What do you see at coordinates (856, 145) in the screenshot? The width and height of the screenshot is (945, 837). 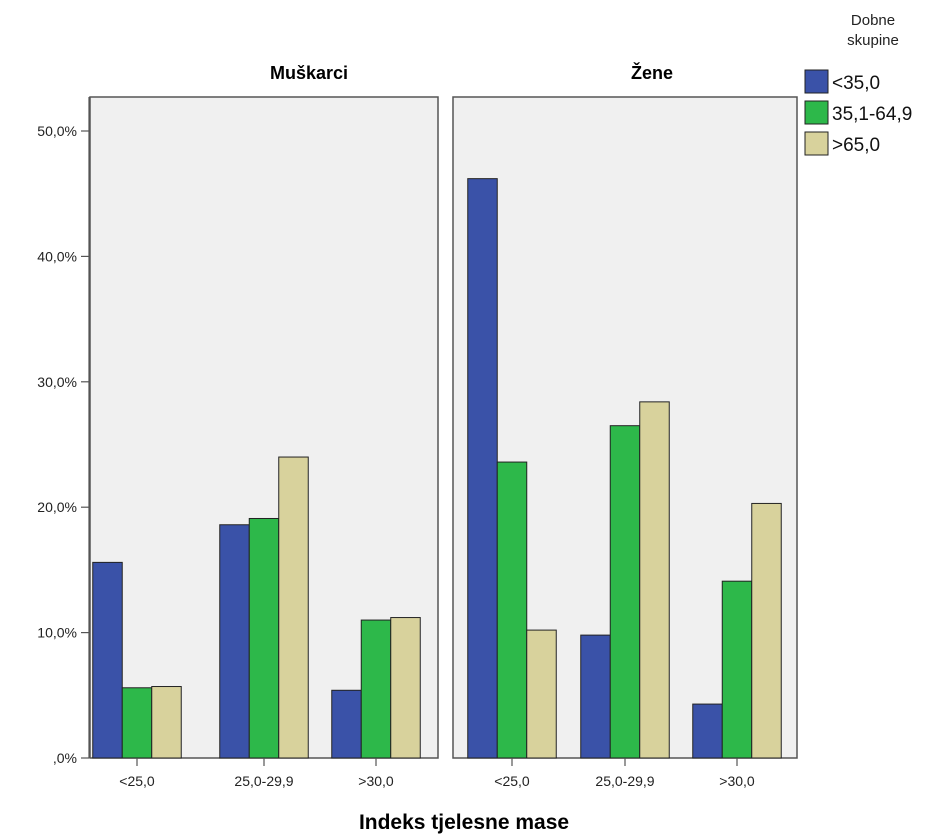 I see `legend-label: >65,0` at bounding box center [856, 145].